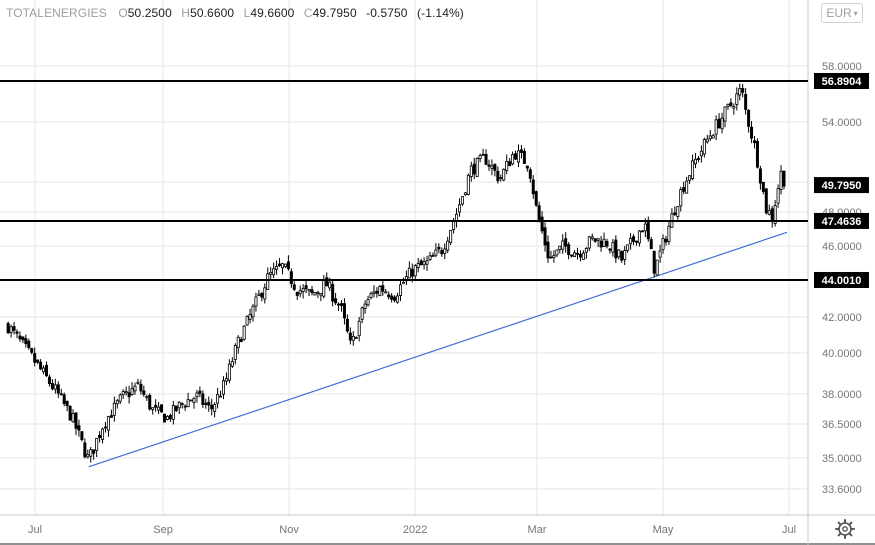 This screenshot has width=875, height=545. What do you see at coordinates (308, 13) in the screenshot?
I see `close-key: C` at bounding box center [308, 13].